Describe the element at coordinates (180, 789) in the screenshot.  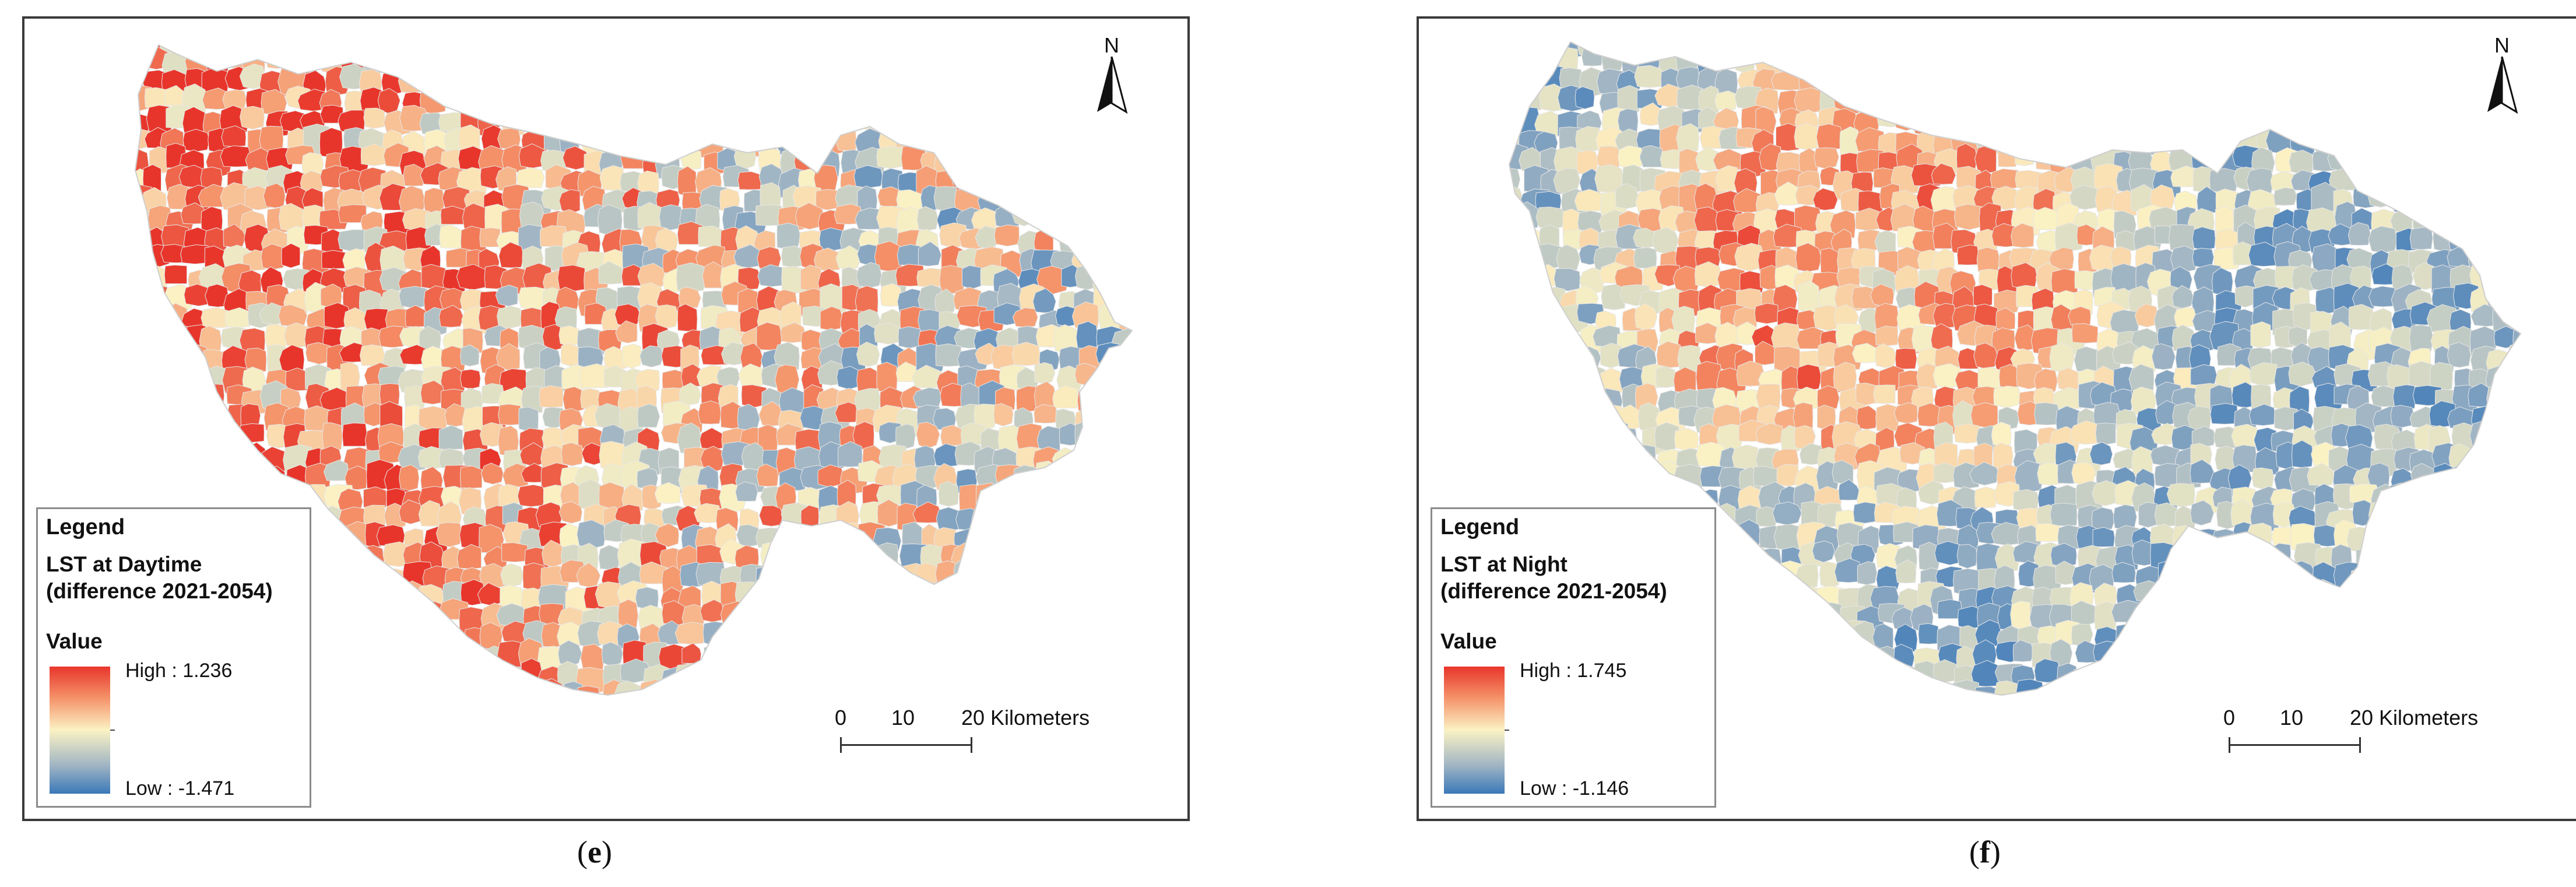
I see `legend-low-label: Low : -1.471` at that location.